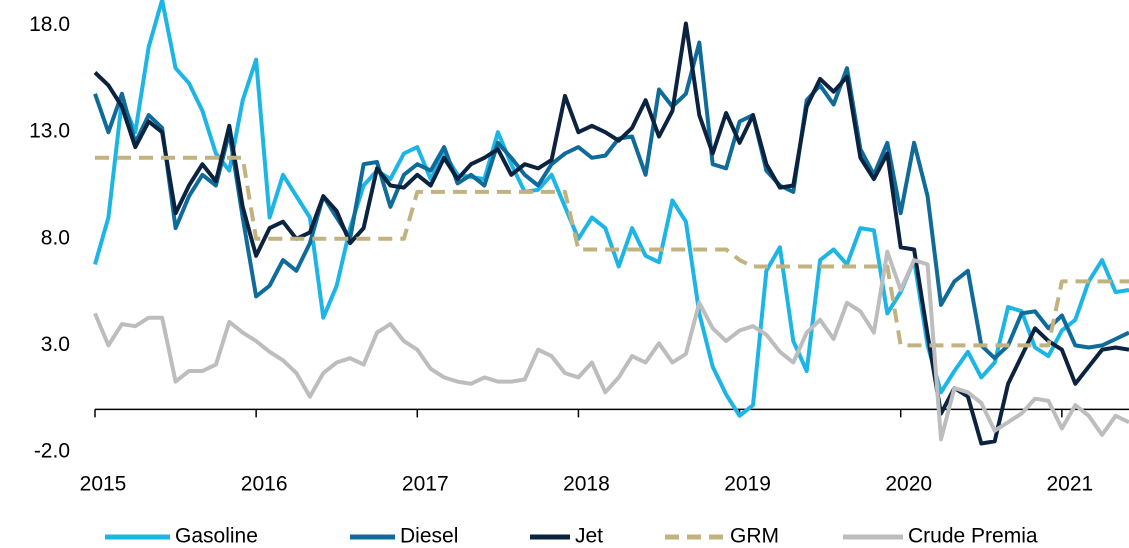  I want to click on legend-label: Gasoline, so click(216, 536).